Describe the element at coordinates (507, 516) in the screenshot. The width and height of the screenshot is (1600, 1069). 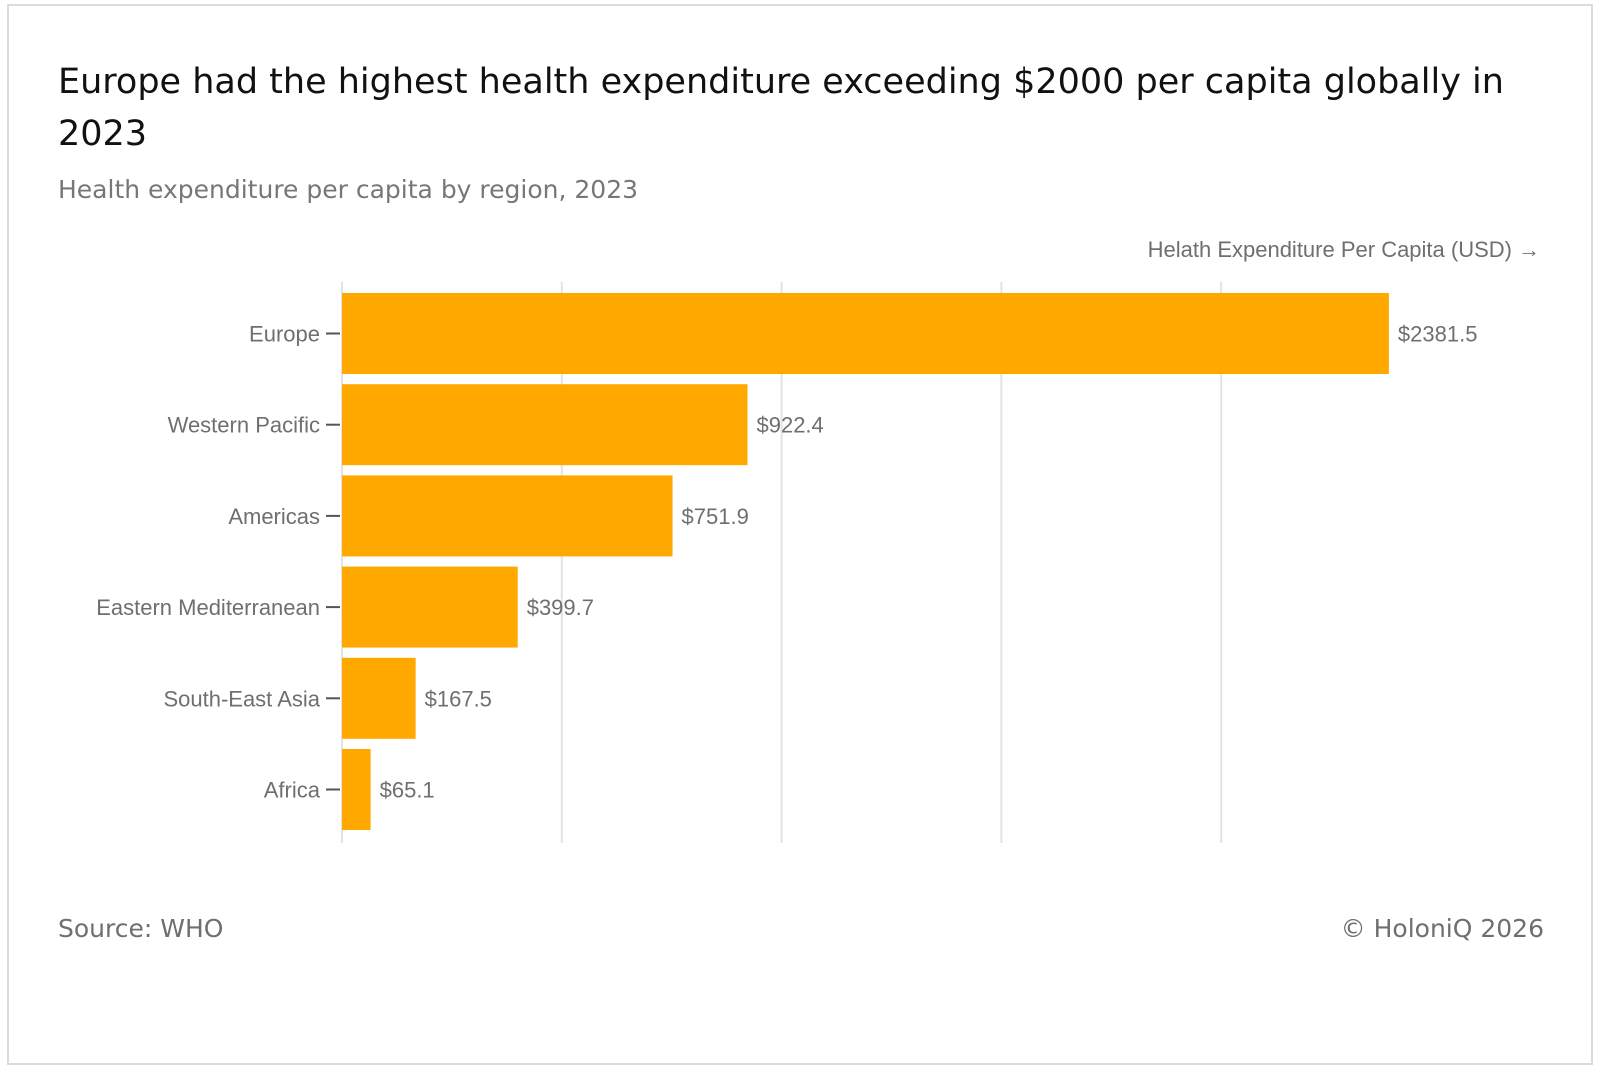
I see `bar-americas` at that location.